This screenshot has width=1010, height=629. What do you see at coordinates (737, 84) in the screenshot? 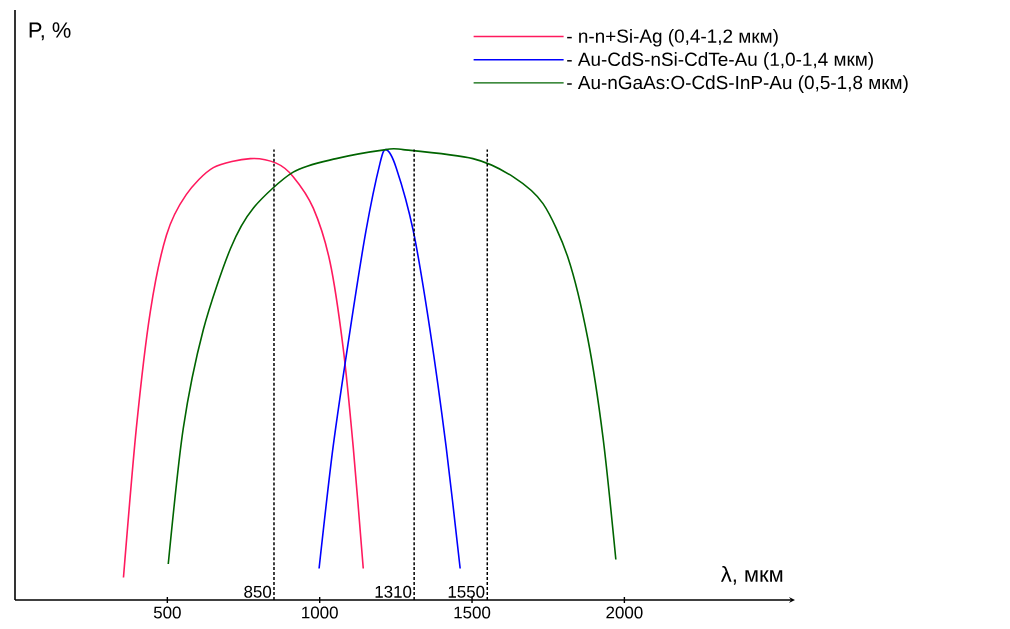
I see `legend-label: - Au-nGaAs:O-CdS-InP-Au (0,5-1,8 мкм)` at bounding box center [737, 84].